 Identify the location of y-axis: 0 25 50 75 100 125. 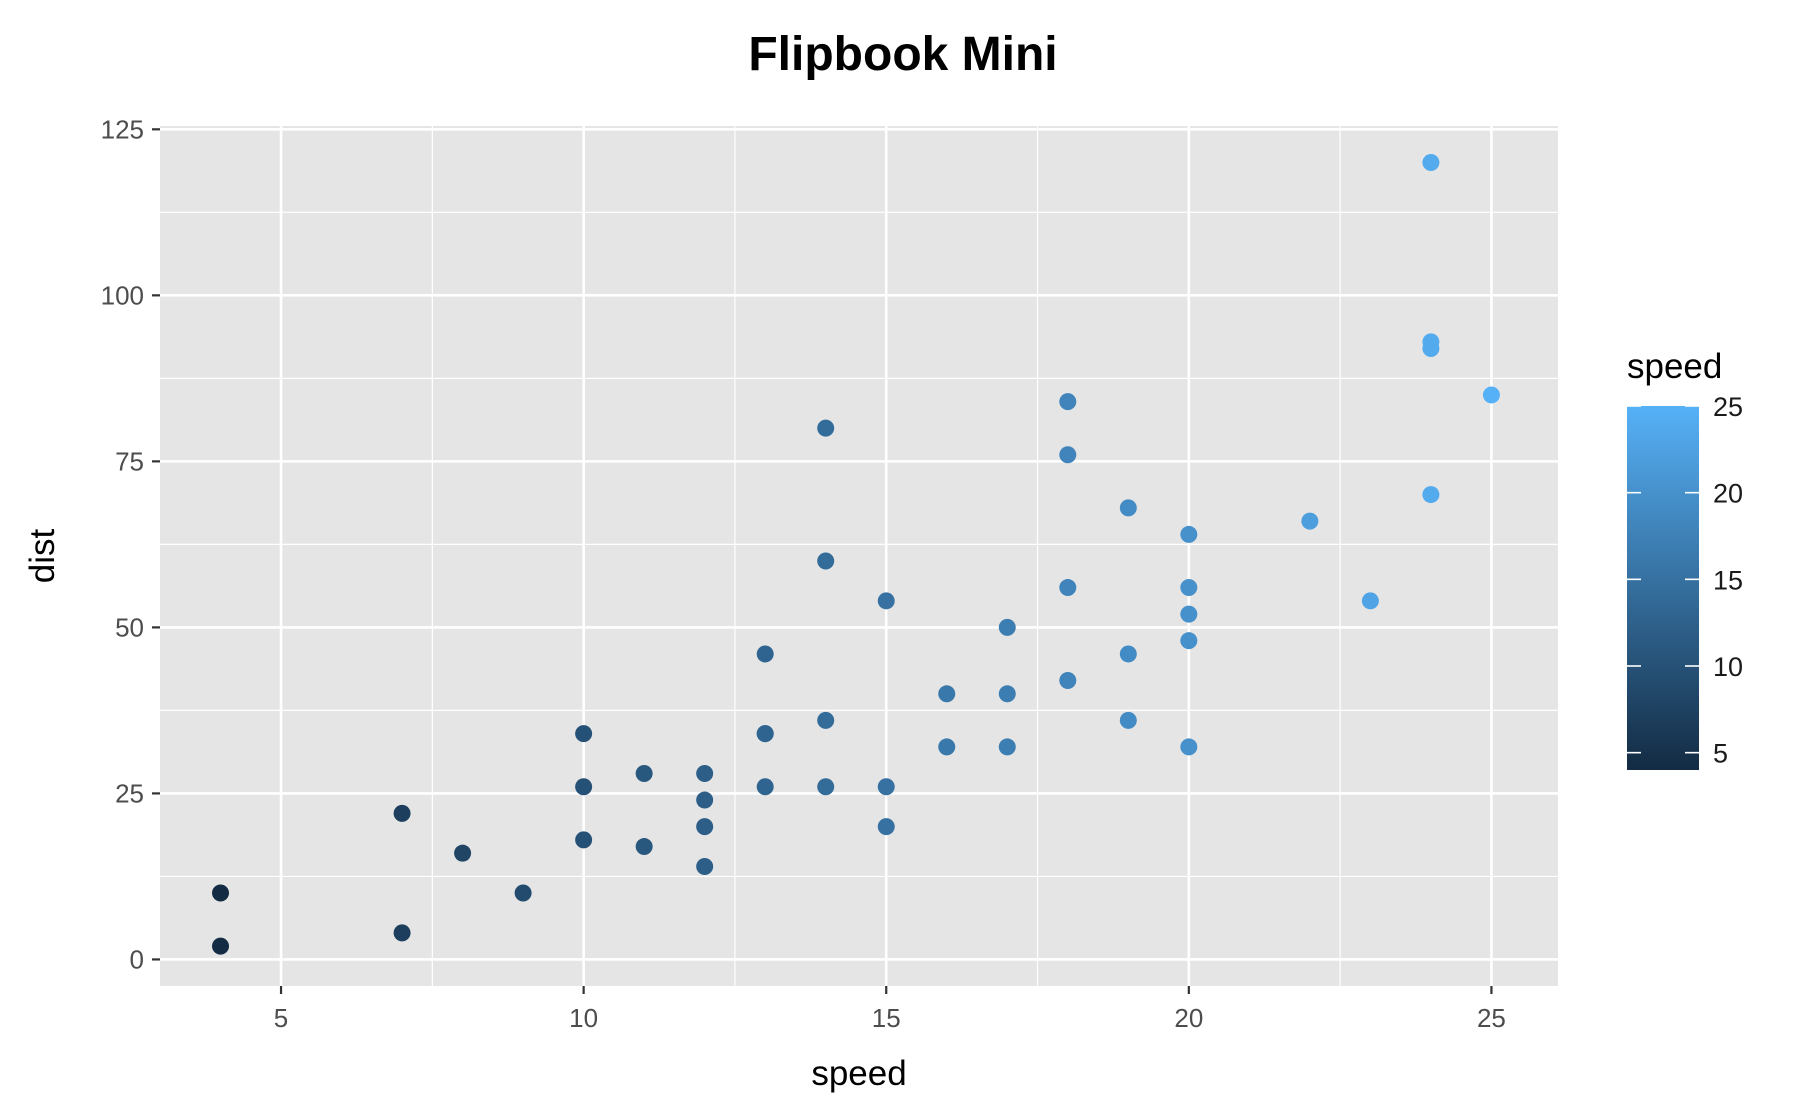
(130, 544).